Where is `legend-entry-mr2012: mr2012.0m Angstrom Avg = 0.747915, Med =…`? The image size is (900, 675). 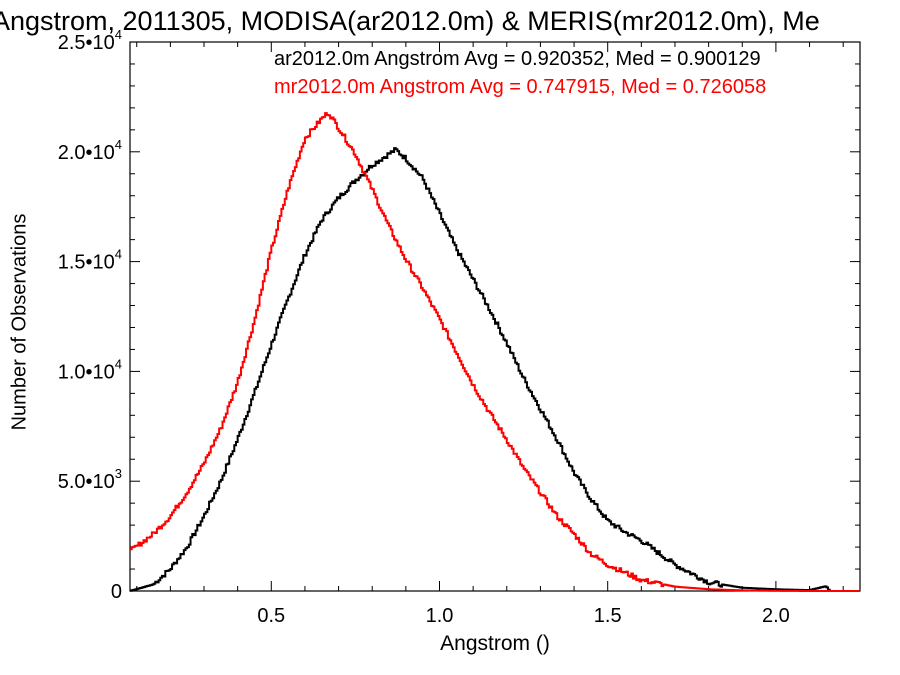
legend-entry-mr2012: mr2012.0m Angstrom Avg = 0.747915, Med =… is located at coordinates (520, 87).